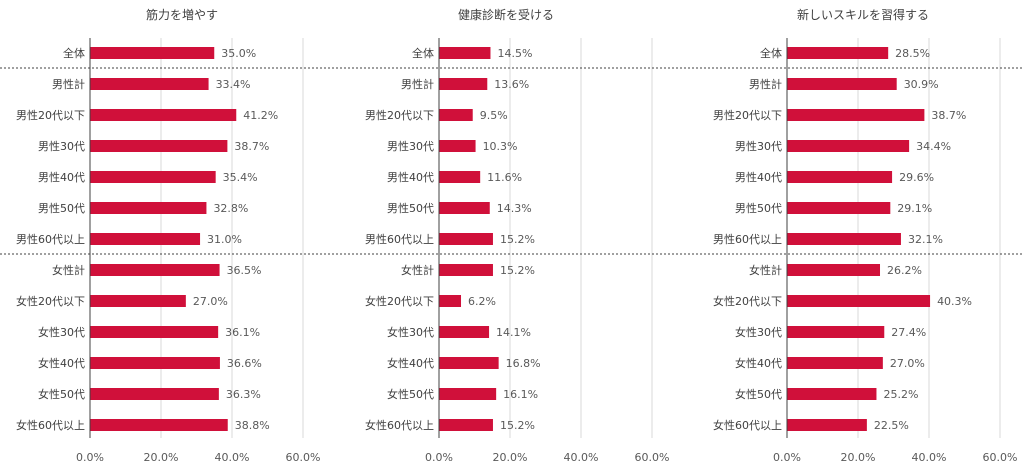  I want to click on value-label-2-9: 6.2%, so click(482, 301).